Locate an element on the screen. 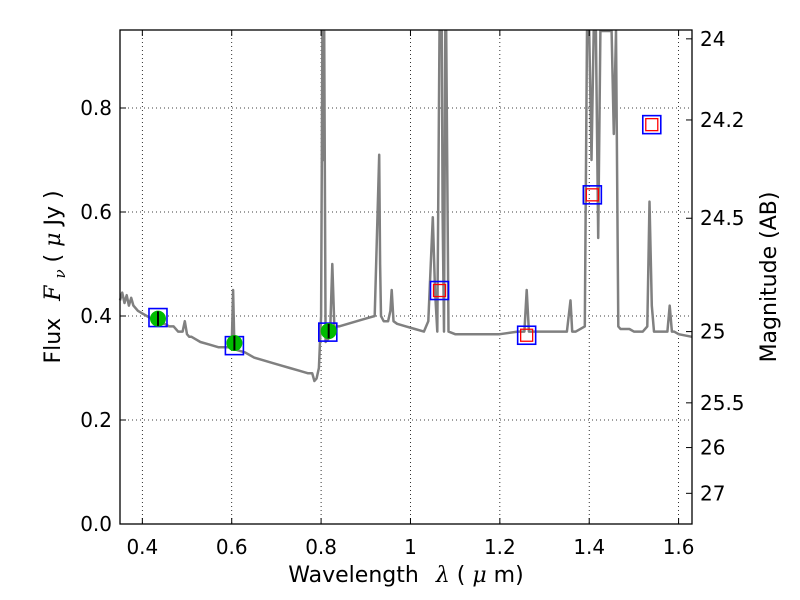 This screenshot has width=800, height=600. y-tick-label: 0.0 is located at coordinates (96, 524).